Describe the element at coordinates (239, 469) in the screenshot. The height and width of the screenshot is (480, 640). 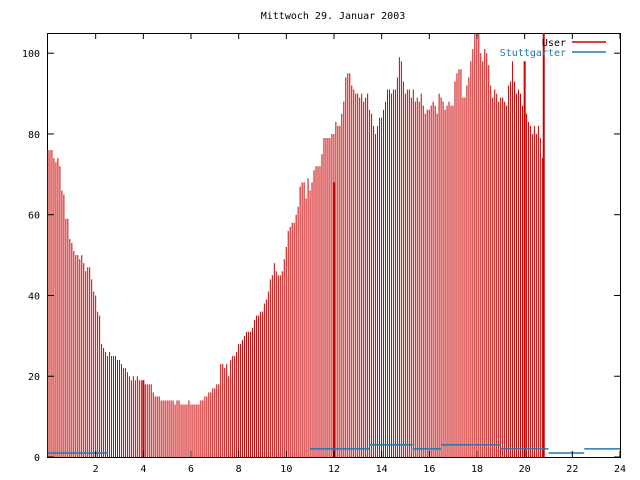
I see `x-tick-label: 8` at that location.